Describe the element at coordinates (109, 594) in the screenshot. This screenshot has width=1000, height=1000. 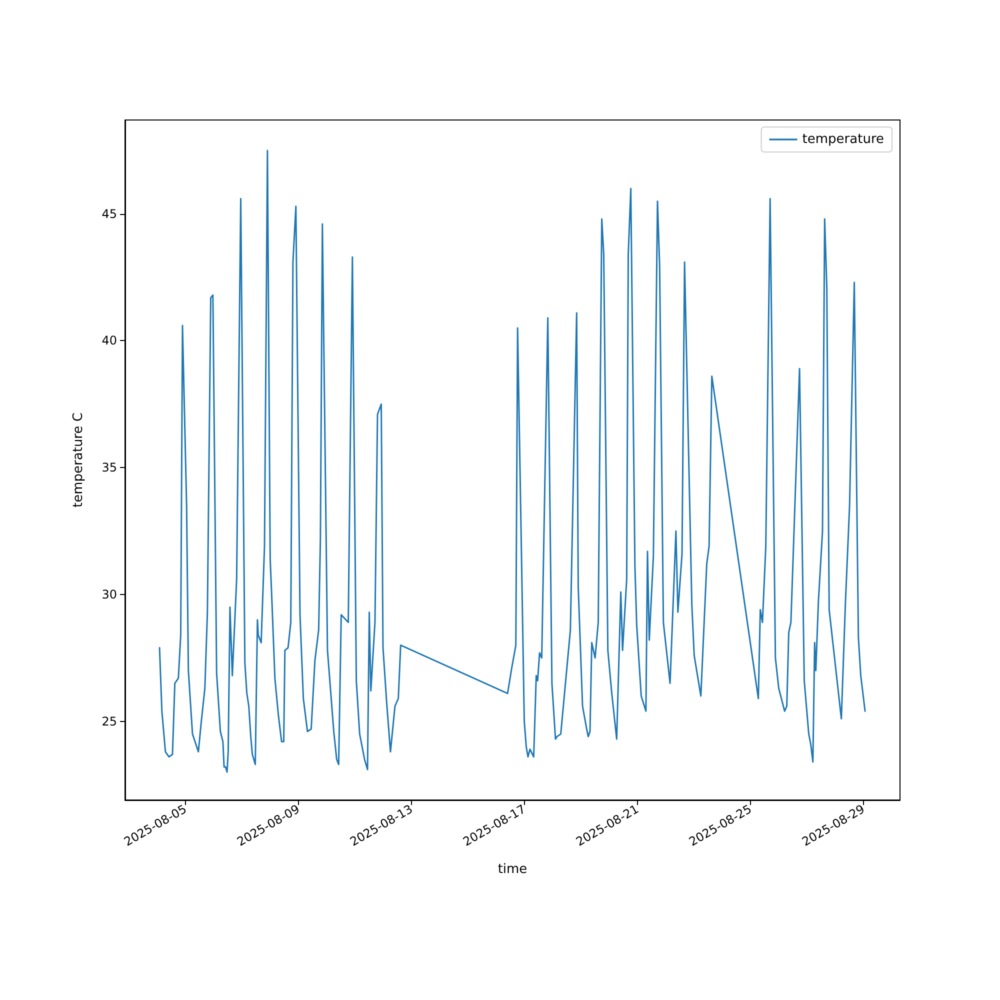
I see `y-tick-label: 30` at that location.